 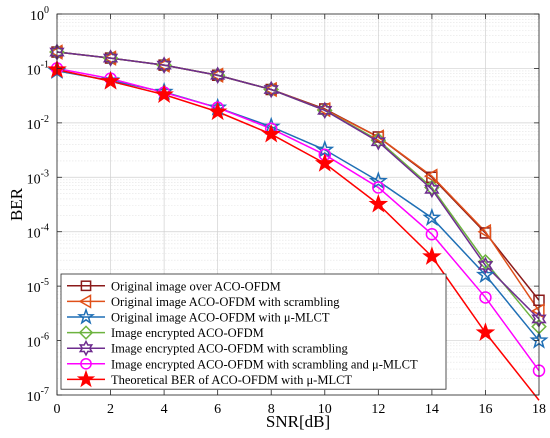 What do you see at coordinates (38, 232) in the screenshot?
I see `y-tick-label: 10⁻⁴` at bounding box center [38, 232].